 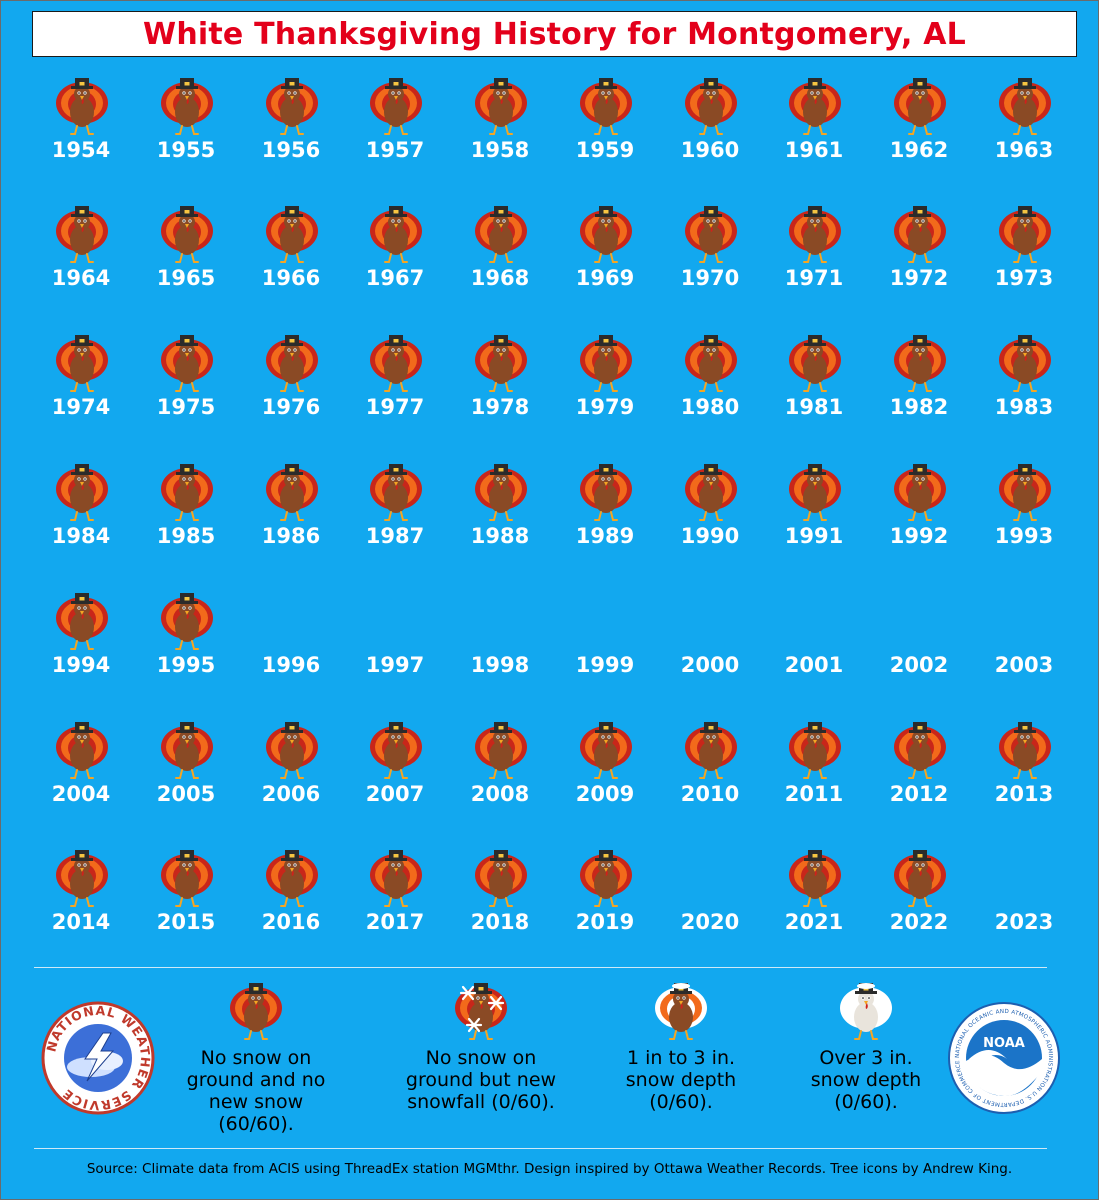 What do you see at coordinates (919, 526) in the screenshot?
I see `year-cell: 1992` at bounding box center [919, 526].